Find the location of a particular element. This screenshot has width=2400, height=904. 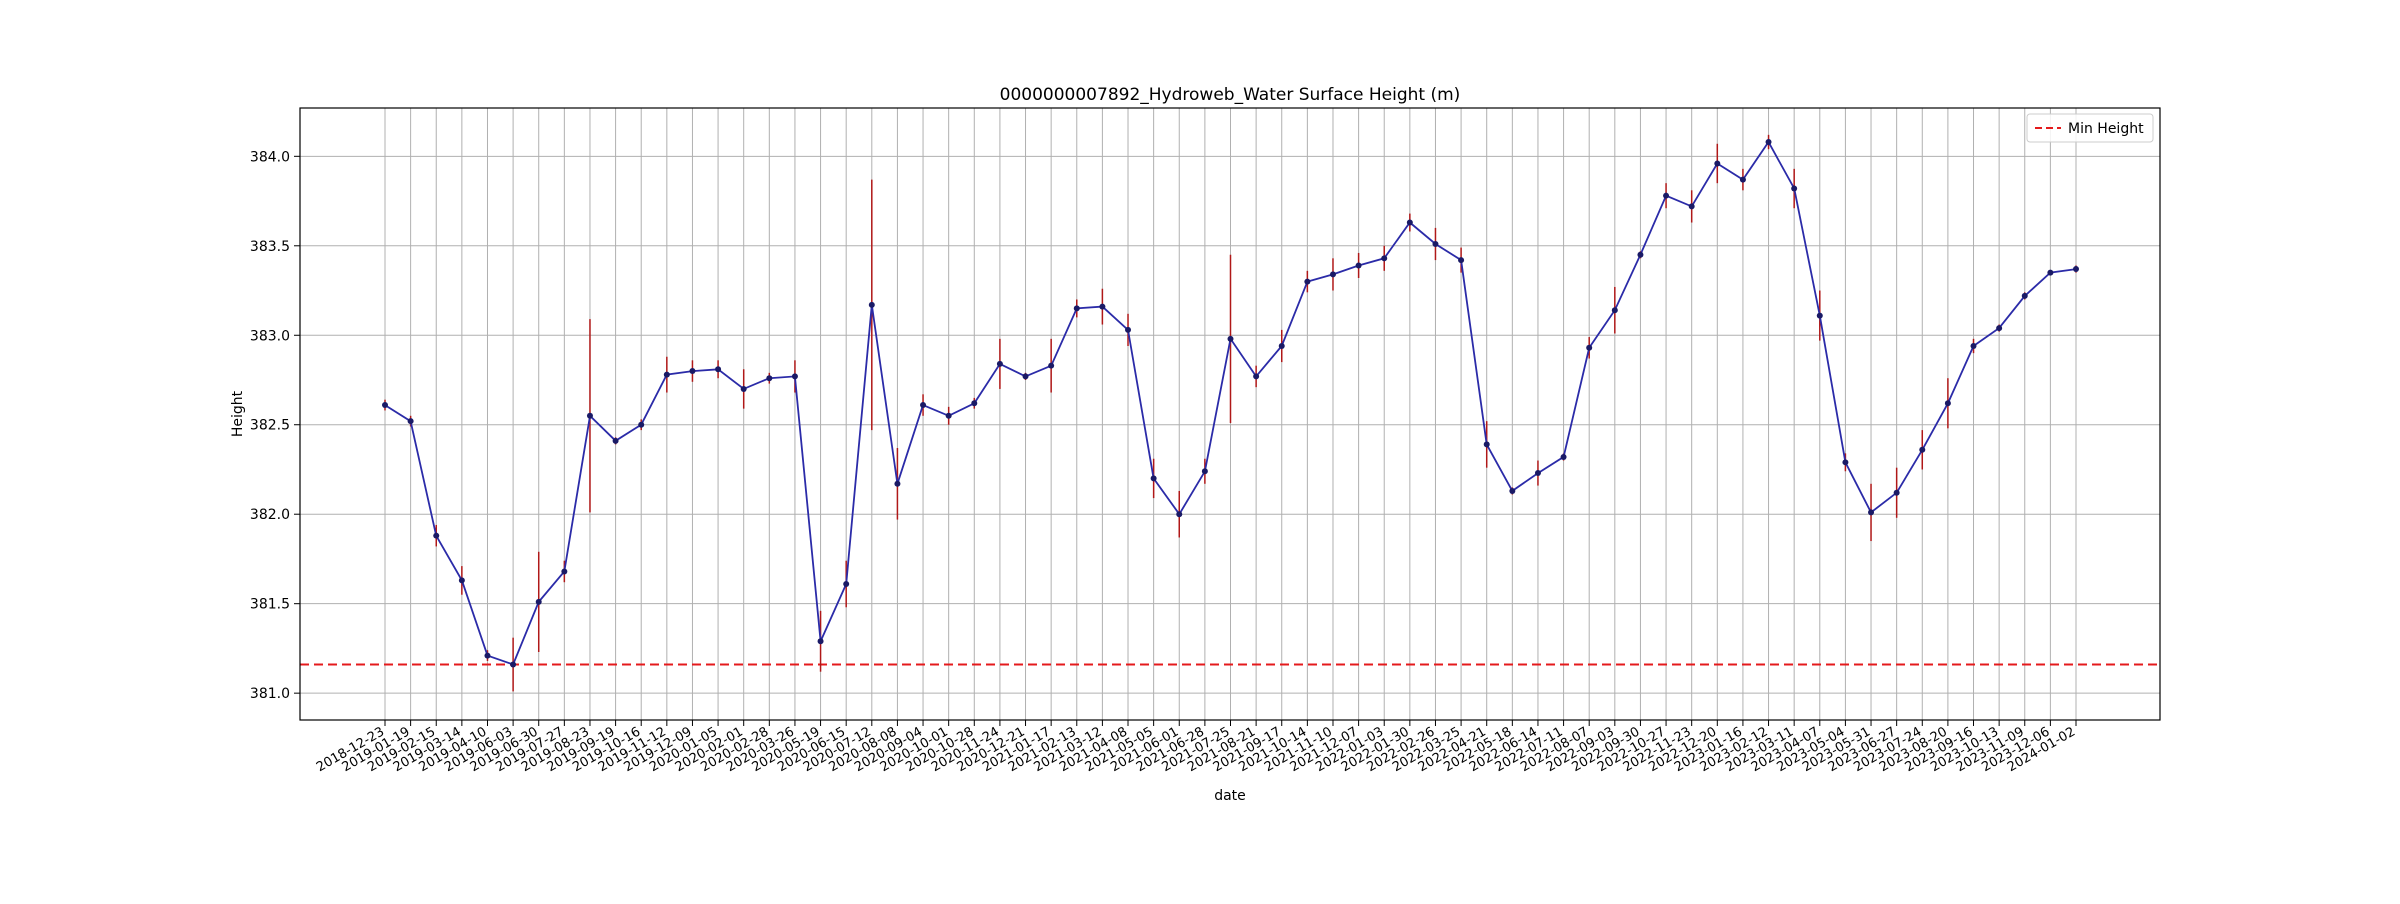

x-axis-label: date is located at coordinates (1230, 796).